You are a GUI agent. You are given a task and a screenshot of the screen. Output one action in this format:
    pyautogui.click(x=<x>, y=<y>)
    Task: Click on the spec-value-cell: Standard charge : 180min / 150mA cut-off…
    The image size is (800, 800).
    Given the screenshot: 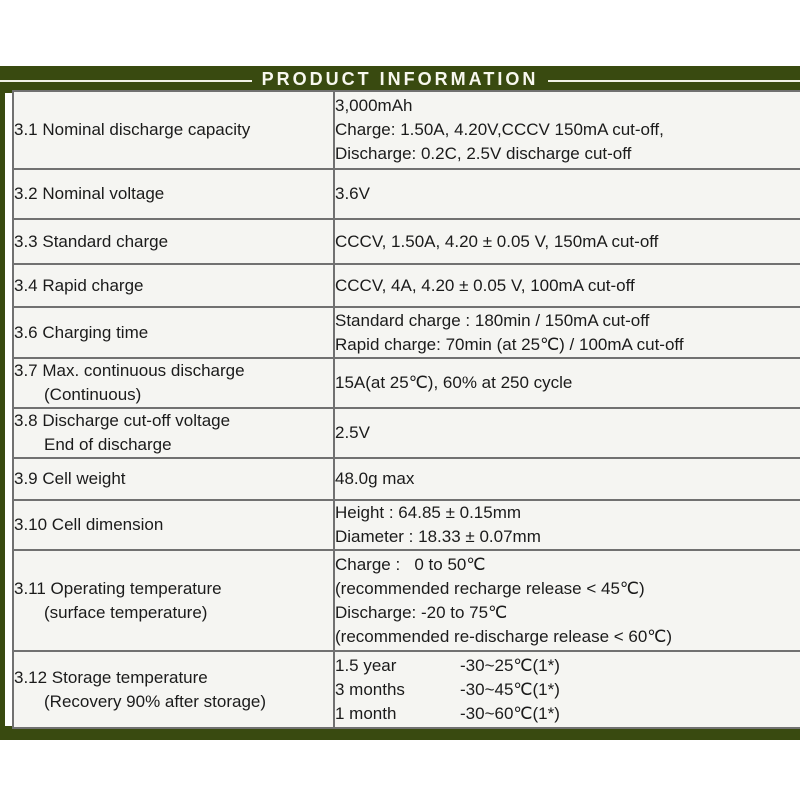 What is the action you would take?
    pyautogui.click(x=566, y=332)
    